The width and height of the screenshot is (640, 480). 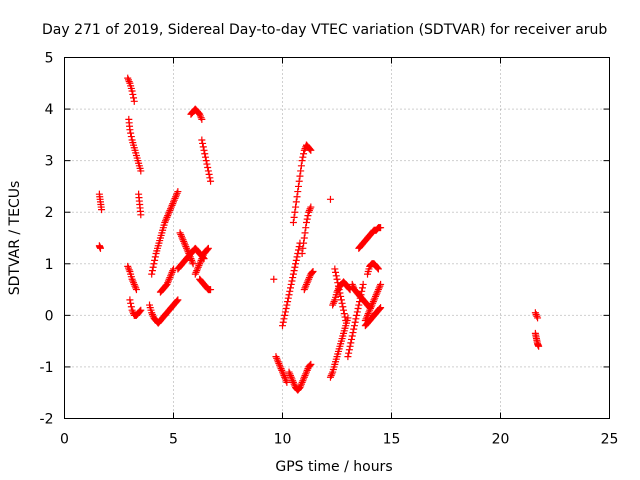 I want to click on y-axis-label: SDTVAR / TECUs, so click(x=15, y=238).